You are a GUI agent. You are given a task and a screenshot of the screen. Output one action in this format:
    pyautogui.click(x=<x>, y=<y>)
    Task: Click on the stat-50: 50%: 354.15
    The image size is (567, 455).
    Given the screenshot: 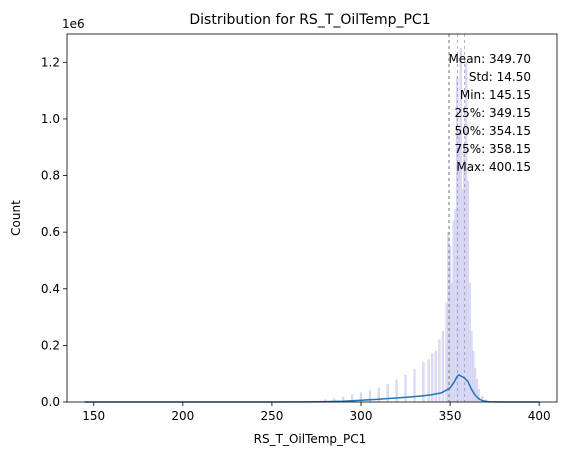 What is the action you would take?
    pyautogui.click(x=492, y=131)
    